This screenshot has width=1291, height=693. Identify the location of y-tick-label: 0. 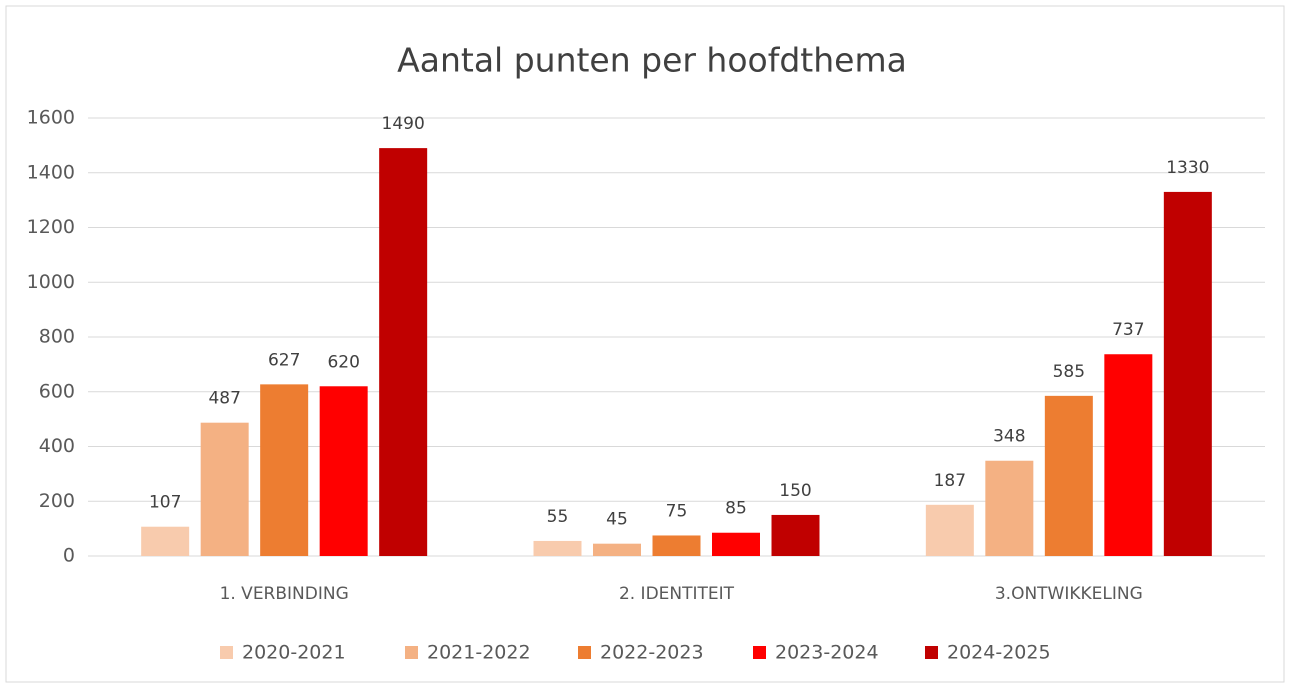
(69, 556).